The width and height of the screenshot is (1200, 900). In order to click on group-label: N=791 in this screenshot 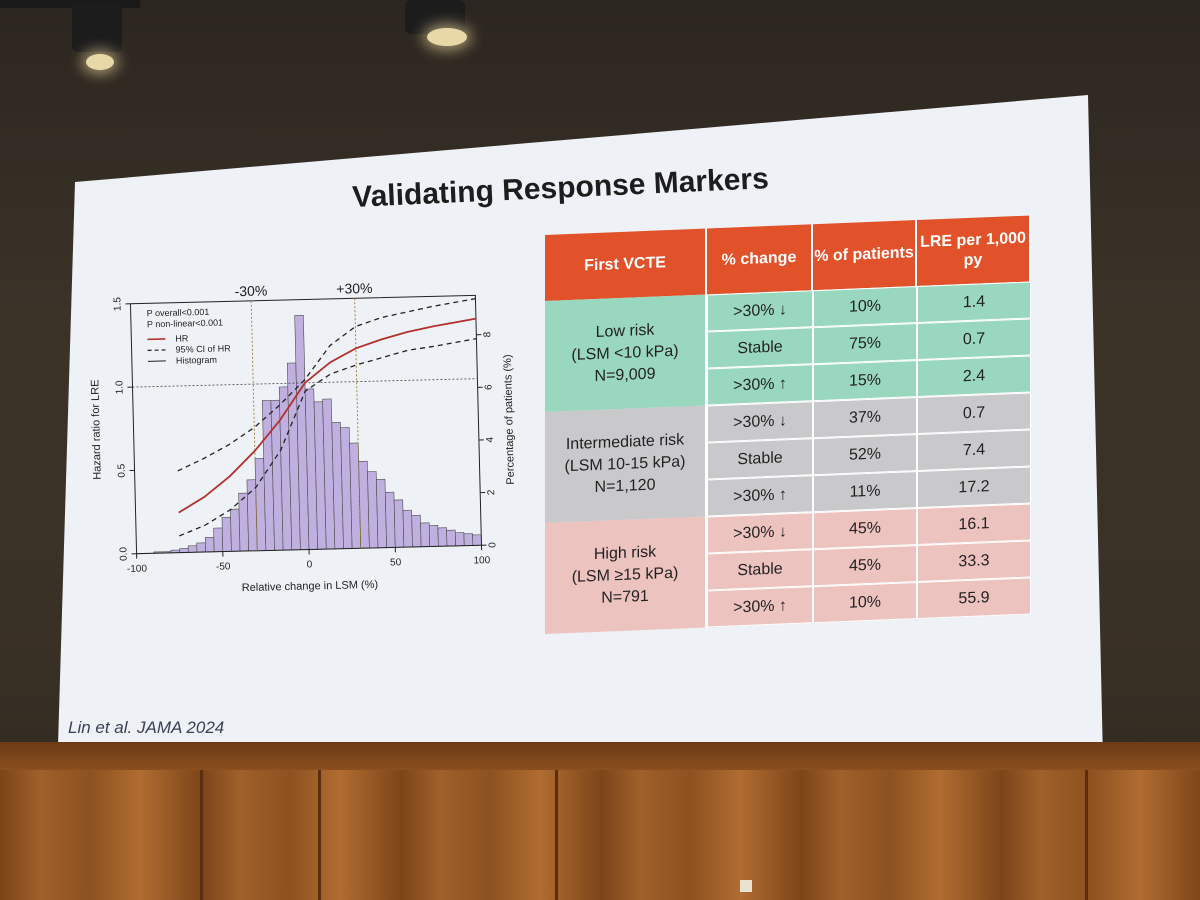, I will do `click(625, 597)`.